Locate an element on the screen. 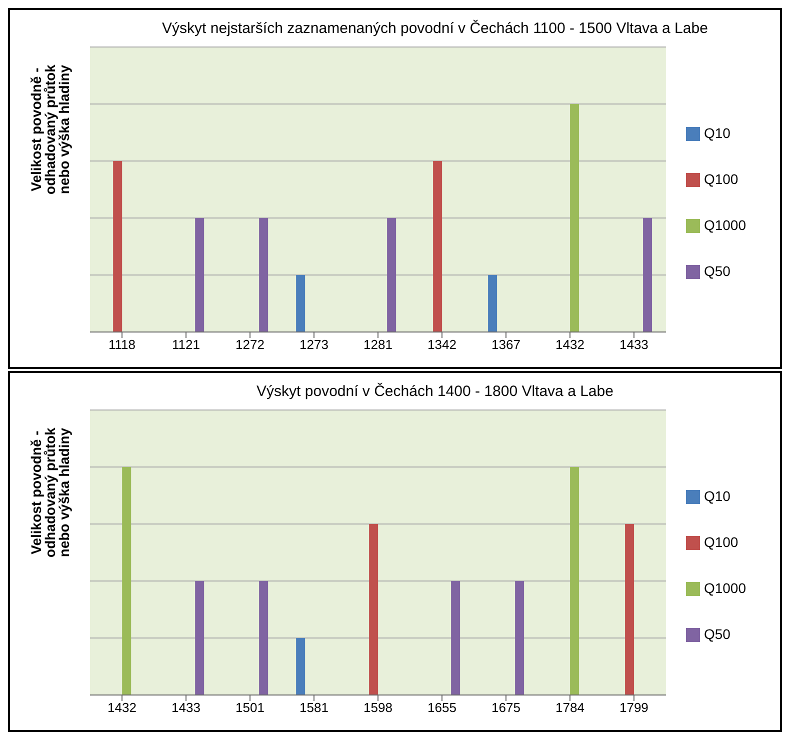  x-tick-label: 1784 is located at coordinates (570, 708).